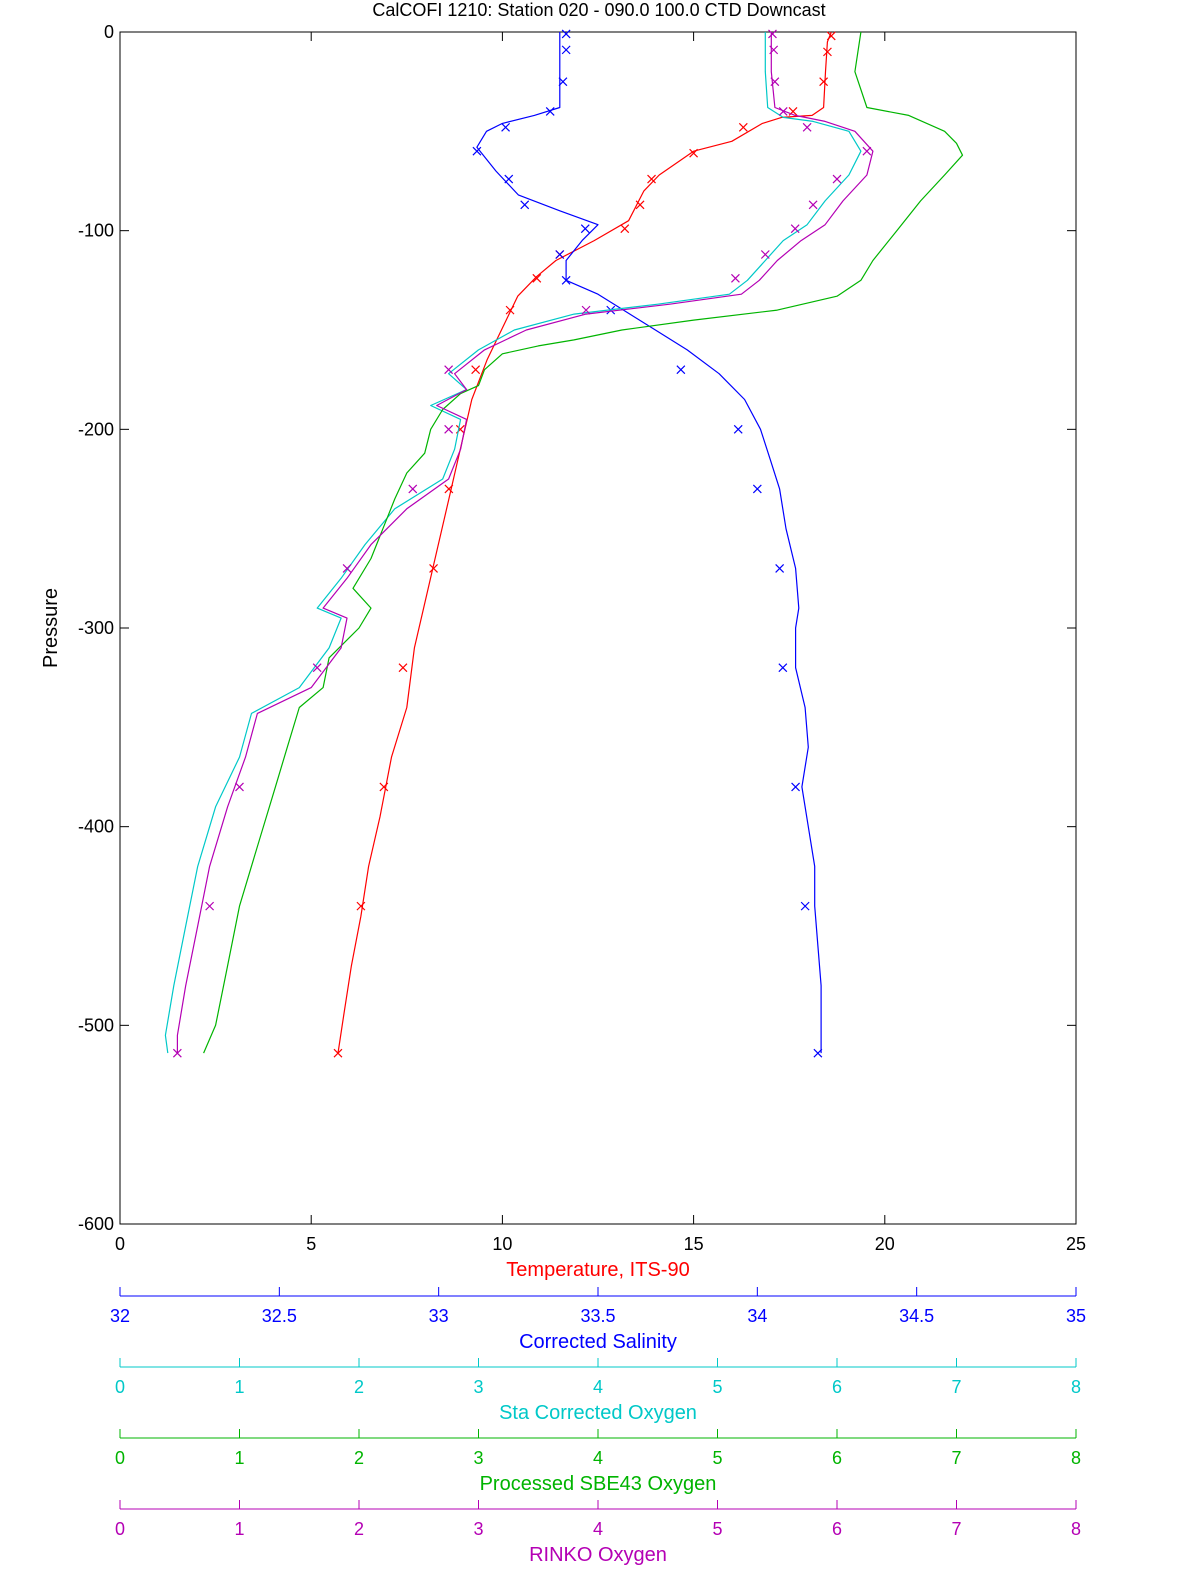 This screenshot has height=1575, width=1200. What do you see at coordinates (96, 628) in the screenshot?
I see `y-tick-label: -300` at bounding box center [96, 628].